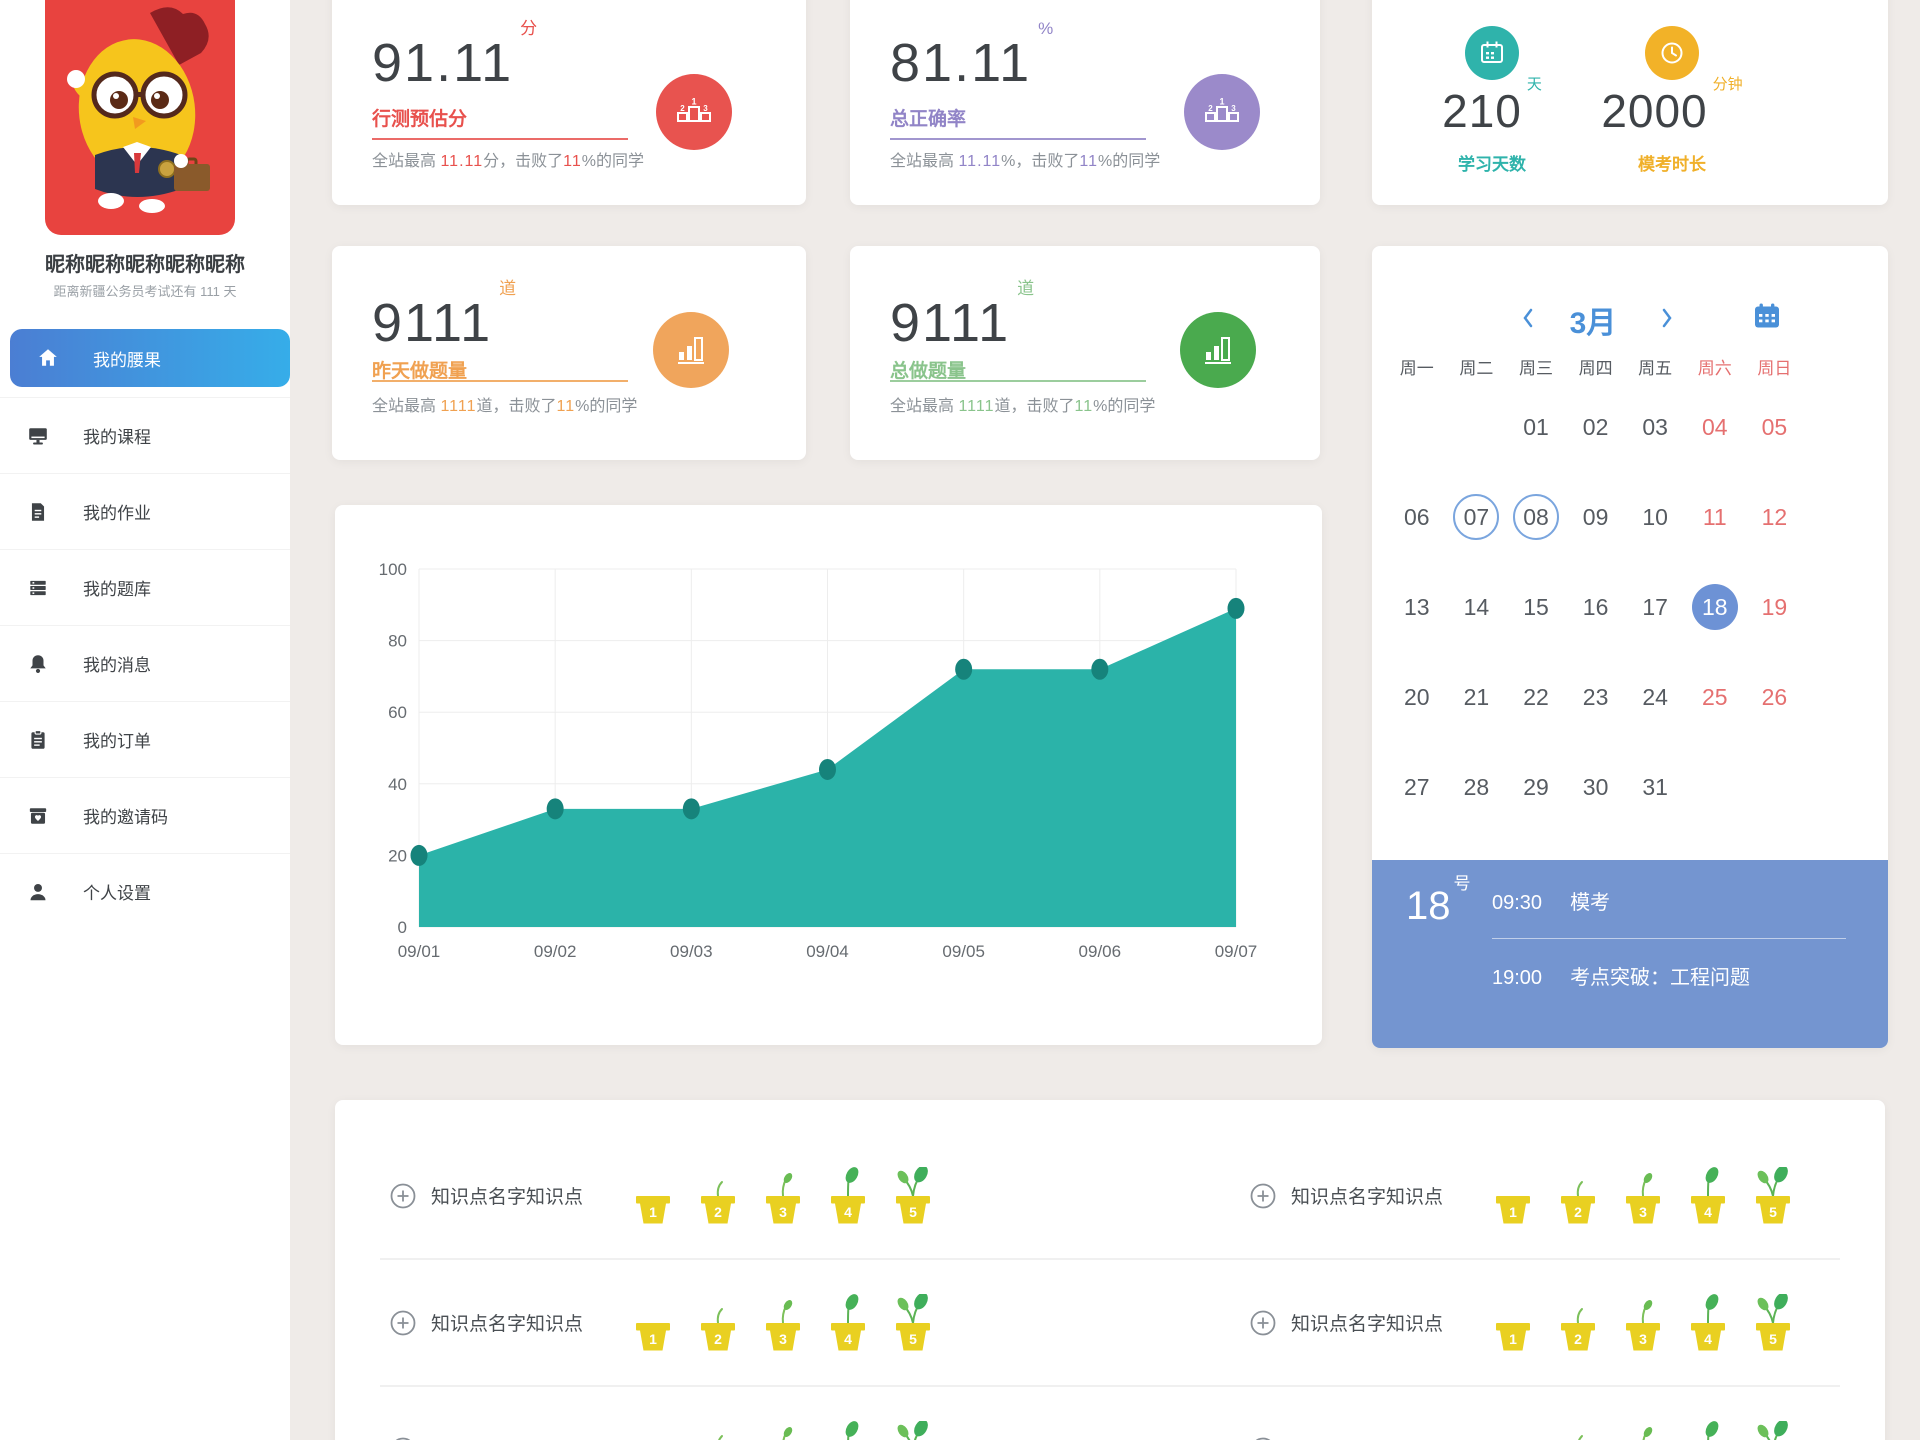 The image size is (1920, 1440). I want to click on knowledge-point-item: 知识点名字知识点 1 2 3 4 5, so click(662, 1413).